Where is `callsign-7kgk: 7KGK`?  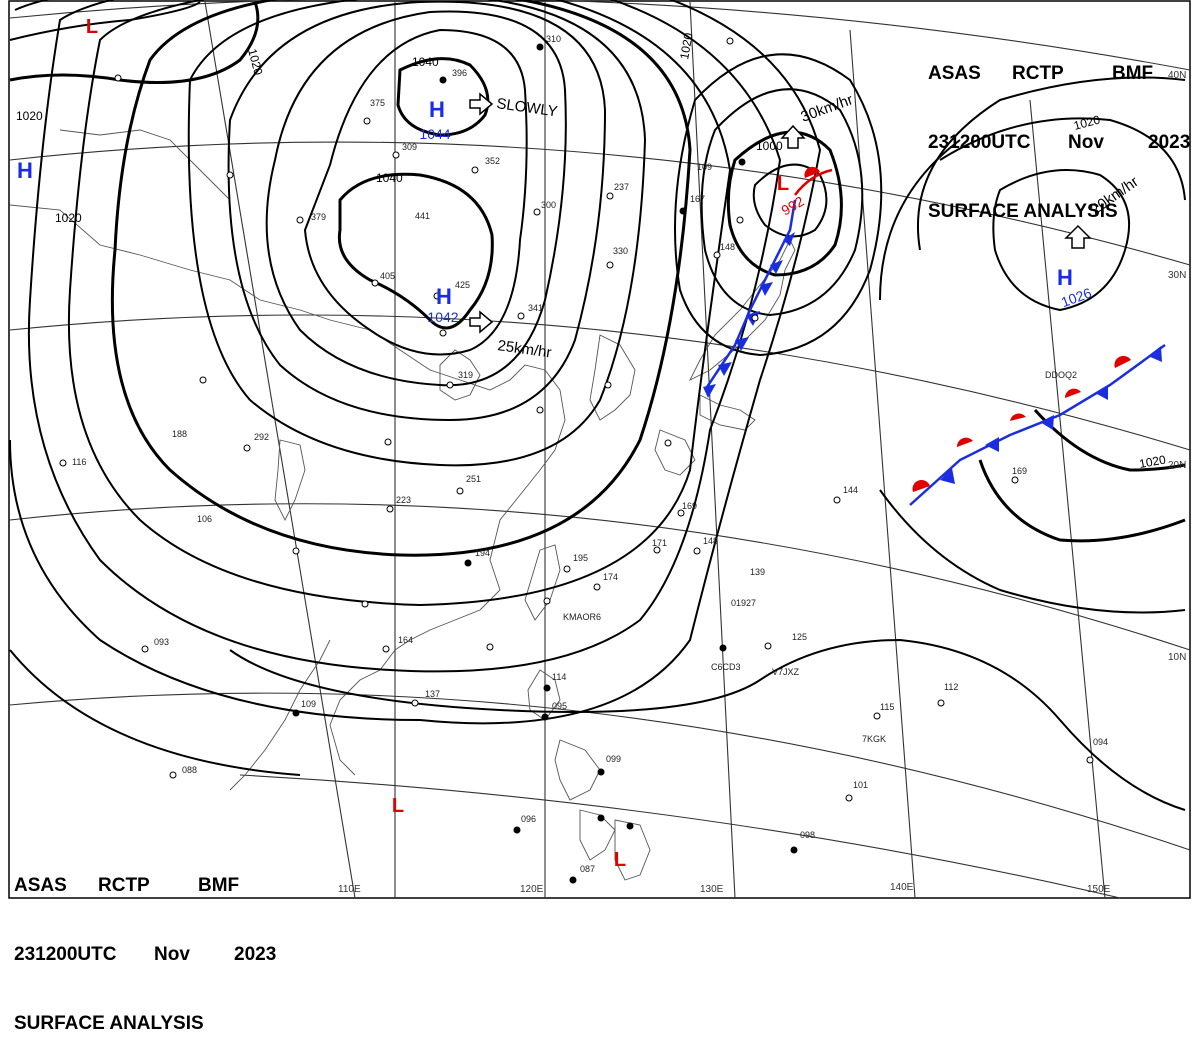 callsign-7kgk: 7KGK is located at coordinates (874, 739).